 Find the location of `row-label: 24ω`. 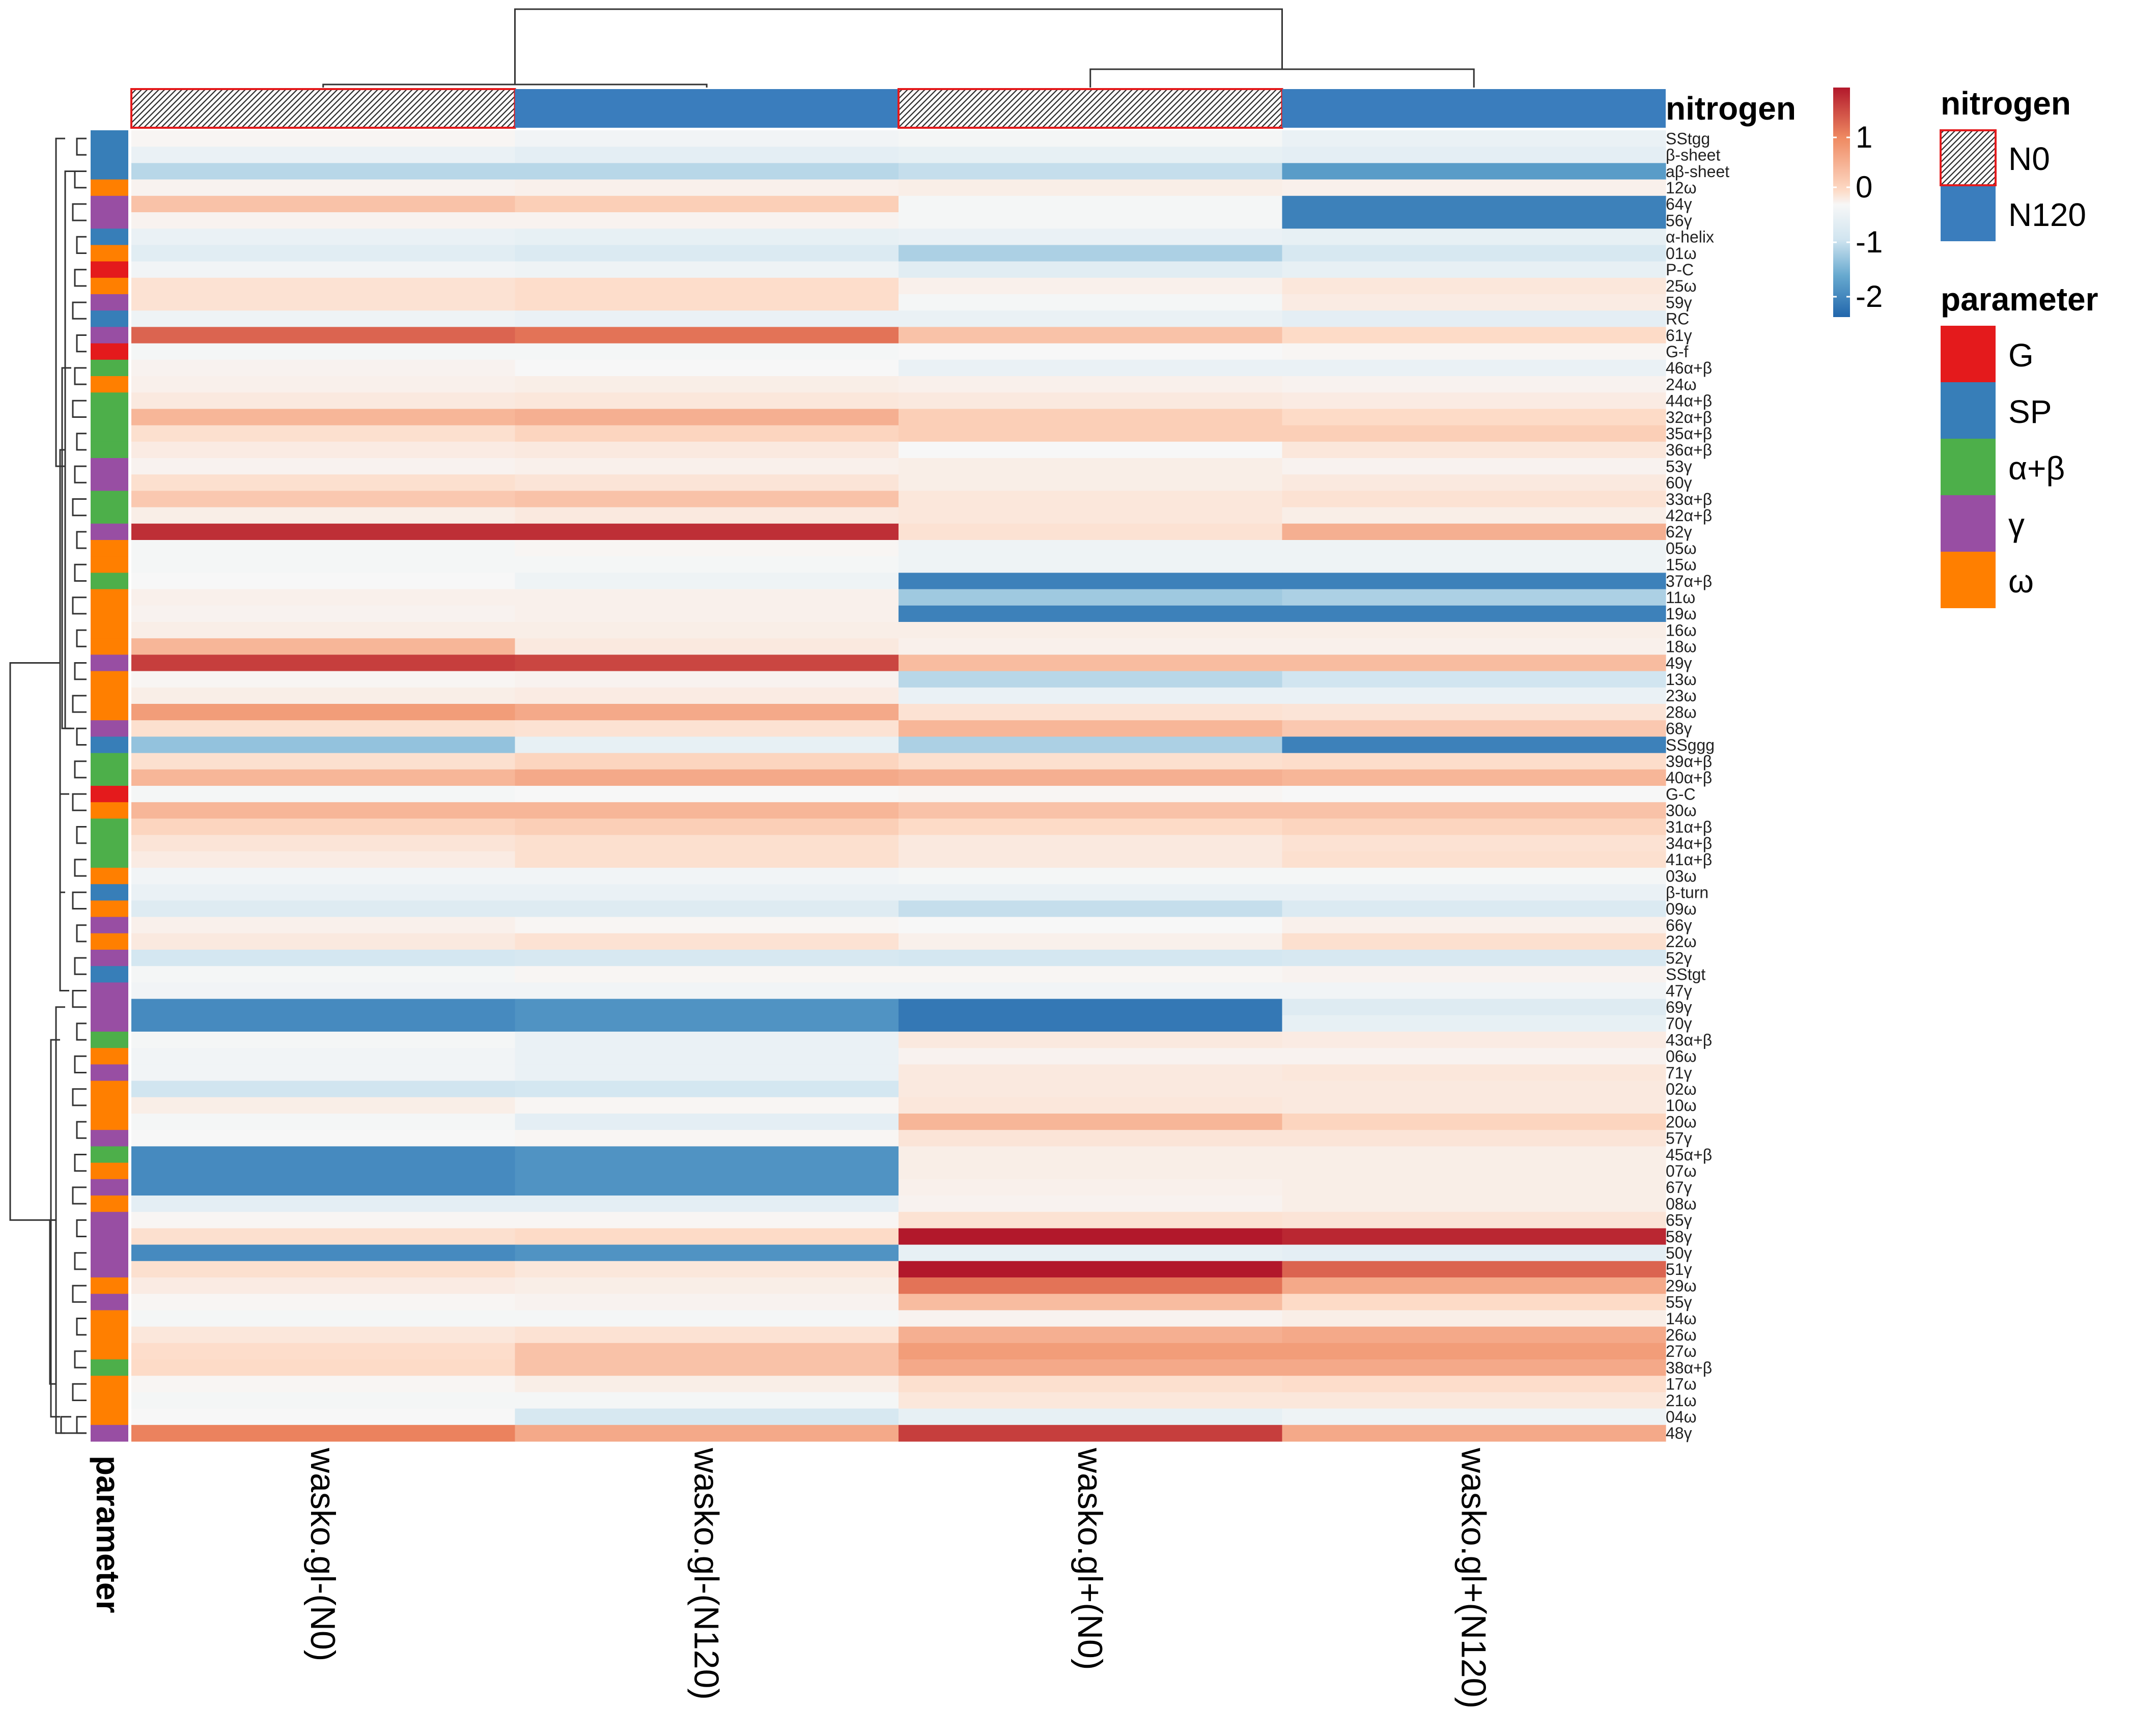

row-label: 24ω is located at coordinates (1681, 384).